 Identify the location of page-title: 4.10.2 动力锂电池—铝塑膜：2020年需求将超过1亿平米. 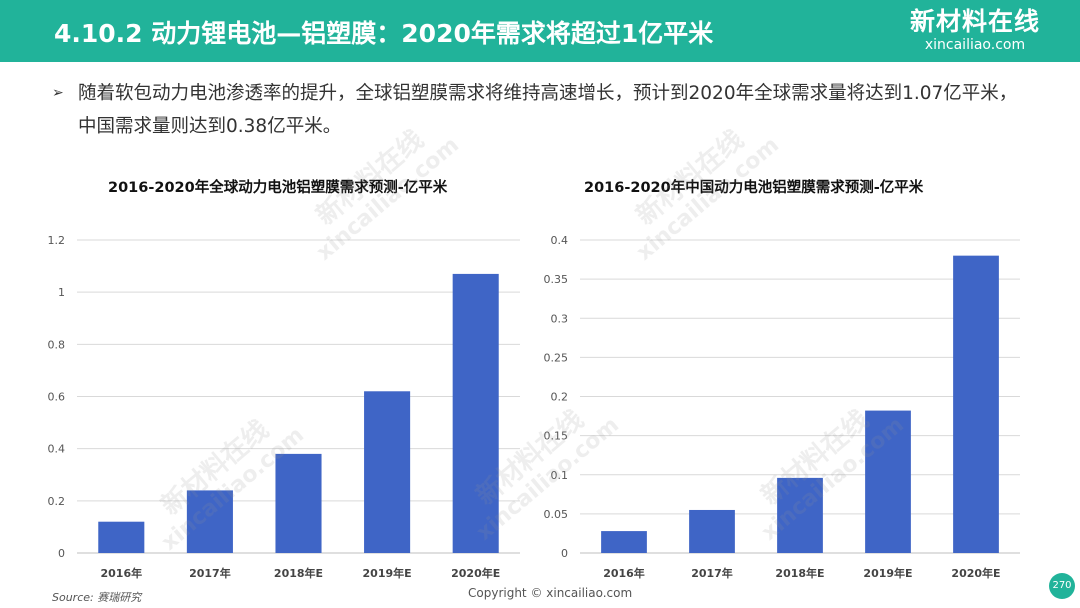
(384, 33).